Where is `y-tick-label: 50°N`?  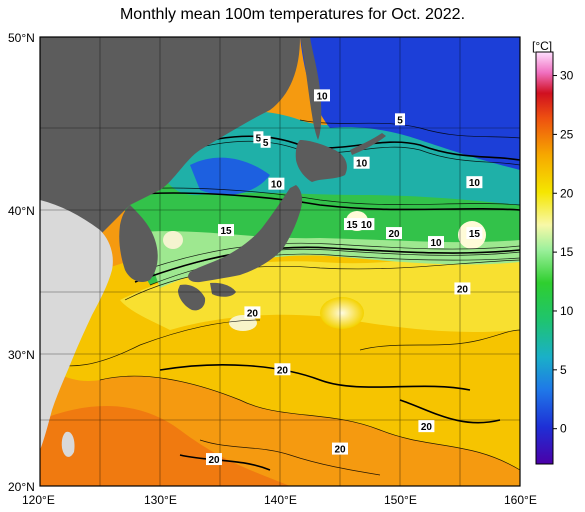
y-tick-label: 50°N is located at coordinates (21, 38).